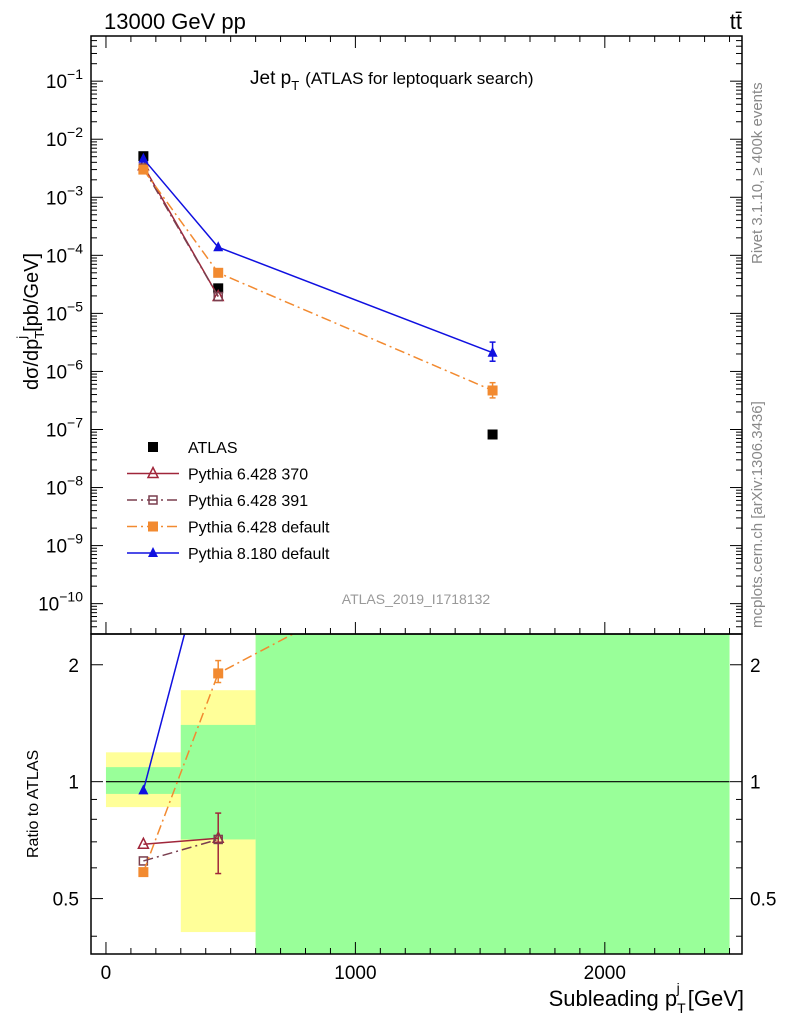 Image resolution: width=786 pixels, height=1024 pixels. I want to click on y-tick-label: 10⁻⁹, so click(64, 544).